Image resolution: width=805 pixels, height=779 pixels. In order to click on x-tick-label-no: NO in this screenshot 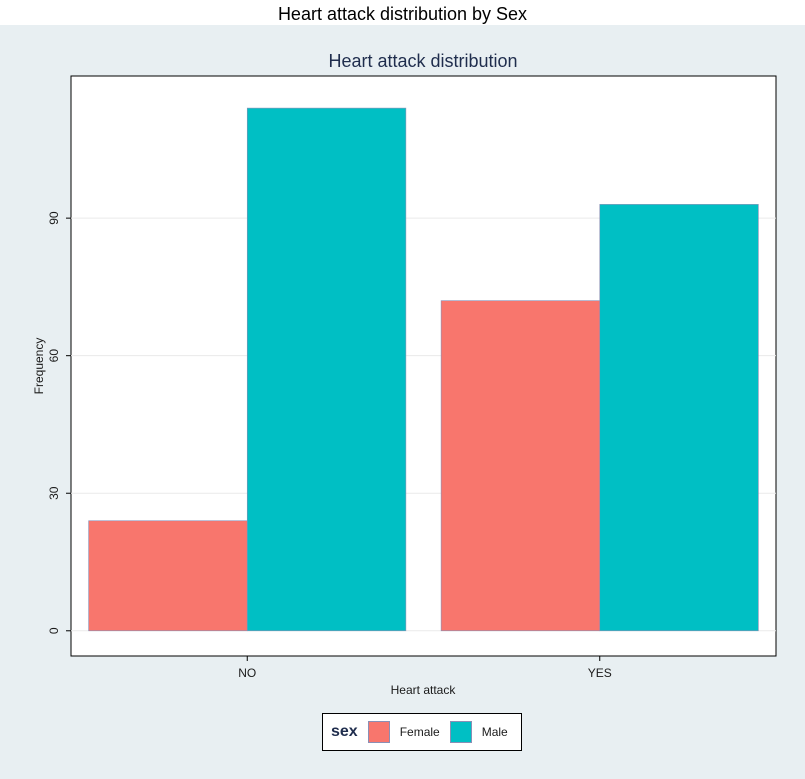, I will do `click(247, 673)`.